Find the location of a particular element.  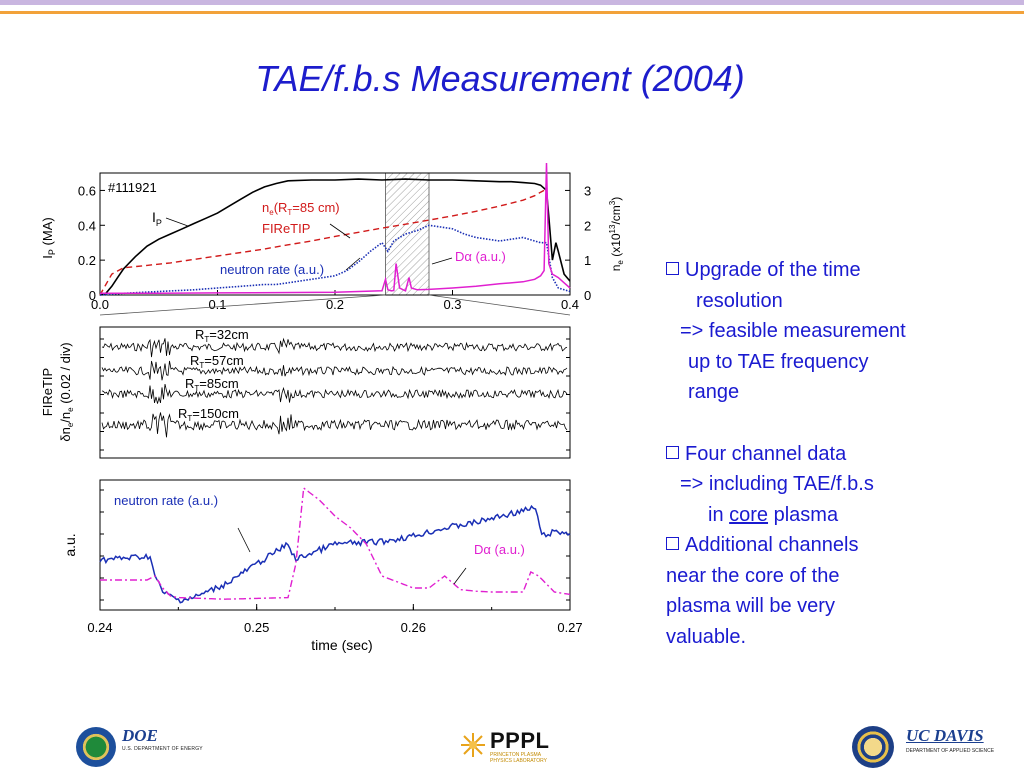

ne-axis-title: ne (x1013/cm3) is located at coordinates (616, 234).